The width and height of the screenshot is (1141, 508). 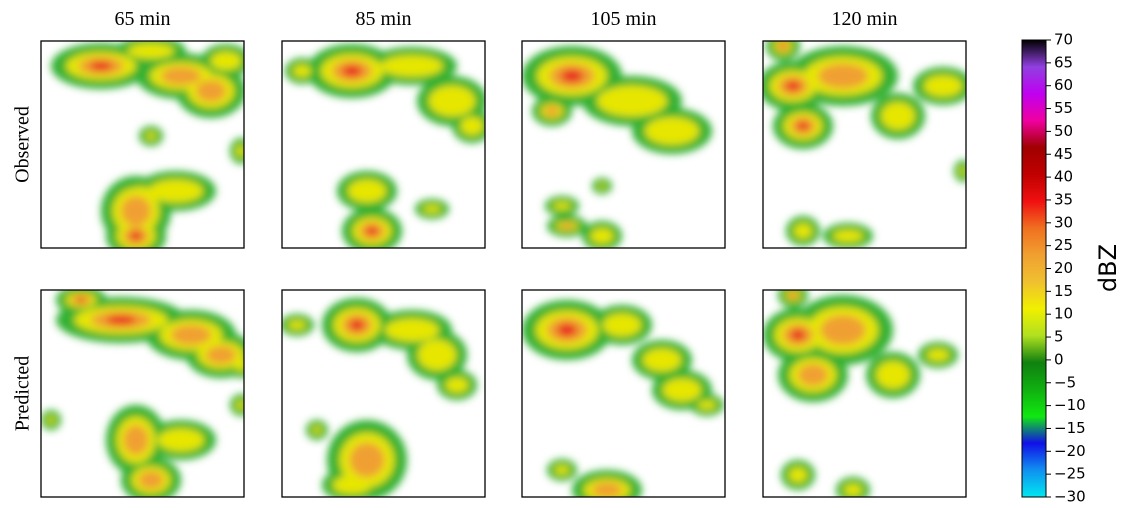 I want to click on colorbar-tick-label: −25, so click(x=1070, y=474).